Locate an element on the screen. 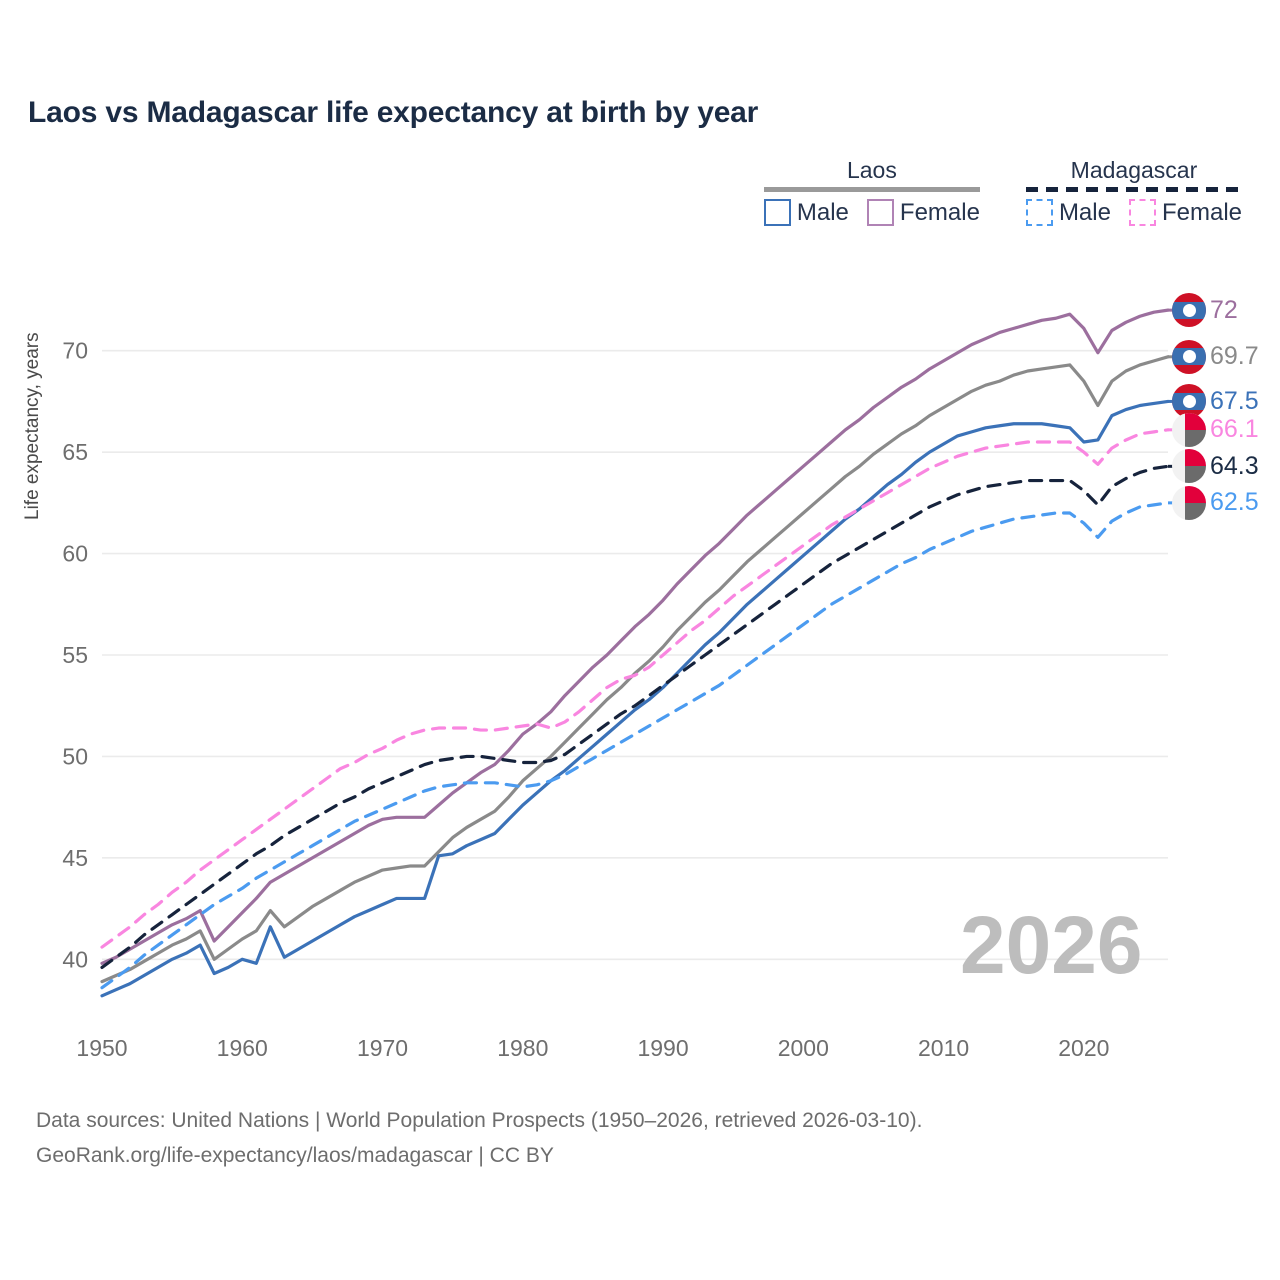 Image resolution: width=1280 pixels, height=1280 pixels. legend-item-madagascar-male: Male is located at coordinates (1068, 212).